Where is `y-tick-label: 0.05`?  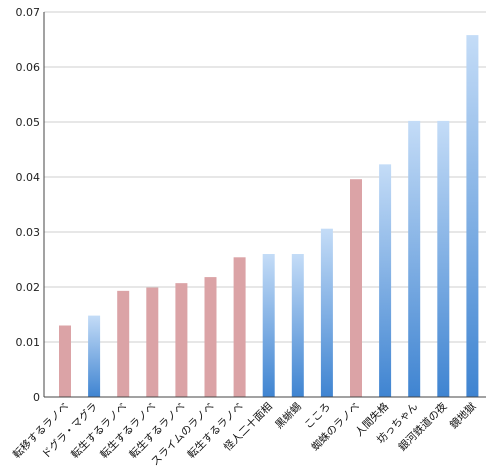
y-tick-label: 0.05 is located at coordinates (28, 122).